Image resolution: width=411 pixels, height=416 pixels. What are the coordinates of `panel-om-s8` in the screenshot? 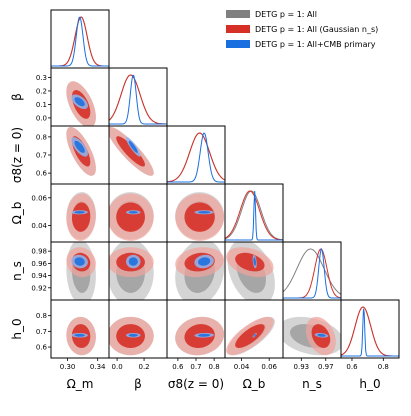 It's located at (81, 151).